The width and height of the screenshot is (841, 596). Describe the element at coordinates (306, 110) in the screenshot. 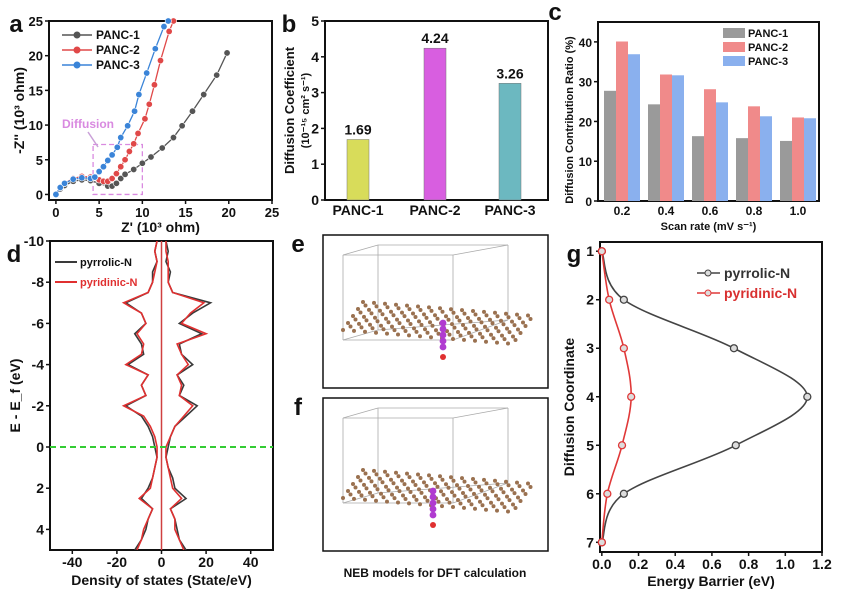

I see `y-axis-label: (10⁻¹⁵ cm² s⁻¹)` at that location.